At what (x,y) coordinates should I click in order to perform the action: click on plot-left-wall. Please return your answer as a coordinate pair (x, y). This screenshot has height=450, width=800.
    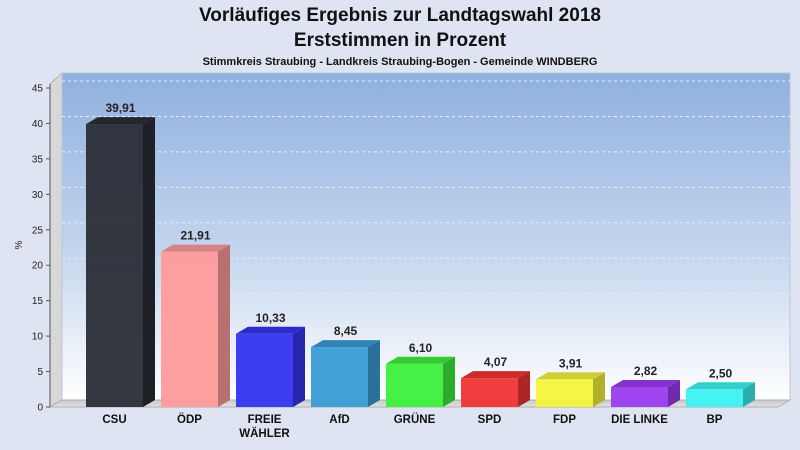
    Looking at the image, I should click on (56, 239).